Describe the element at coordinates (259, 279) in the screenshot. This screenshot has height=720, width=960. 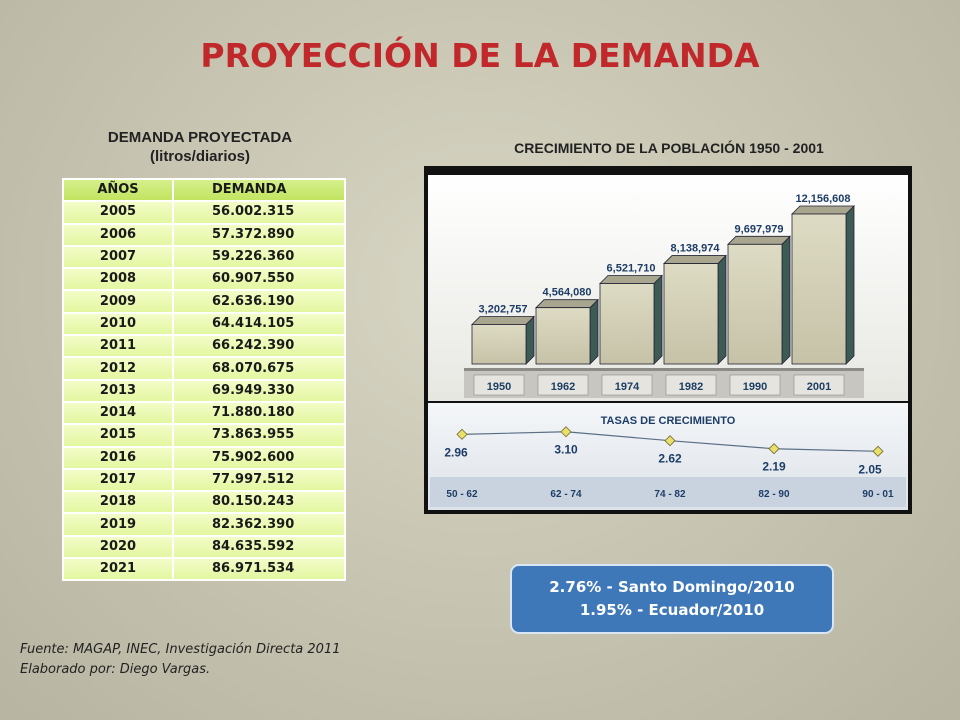
I see `demand-cell: 60.907.550` at that location.